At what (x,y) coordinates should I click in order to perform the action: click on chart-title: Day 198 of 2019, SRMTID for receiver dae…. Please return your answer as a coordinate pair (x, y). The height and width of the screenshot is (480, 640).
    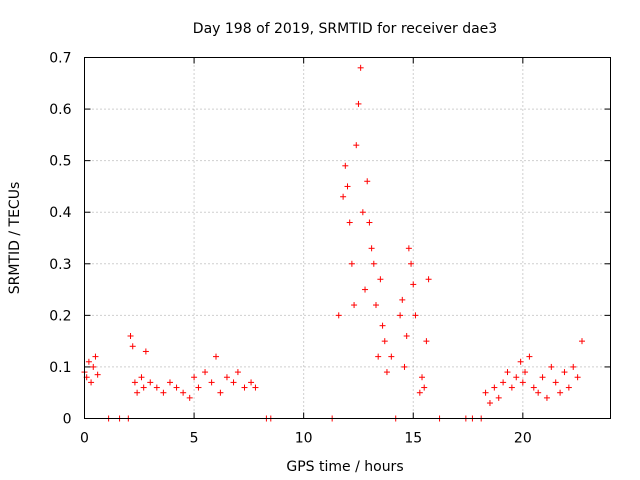
    Looking at the image, I should click on (345, 29).